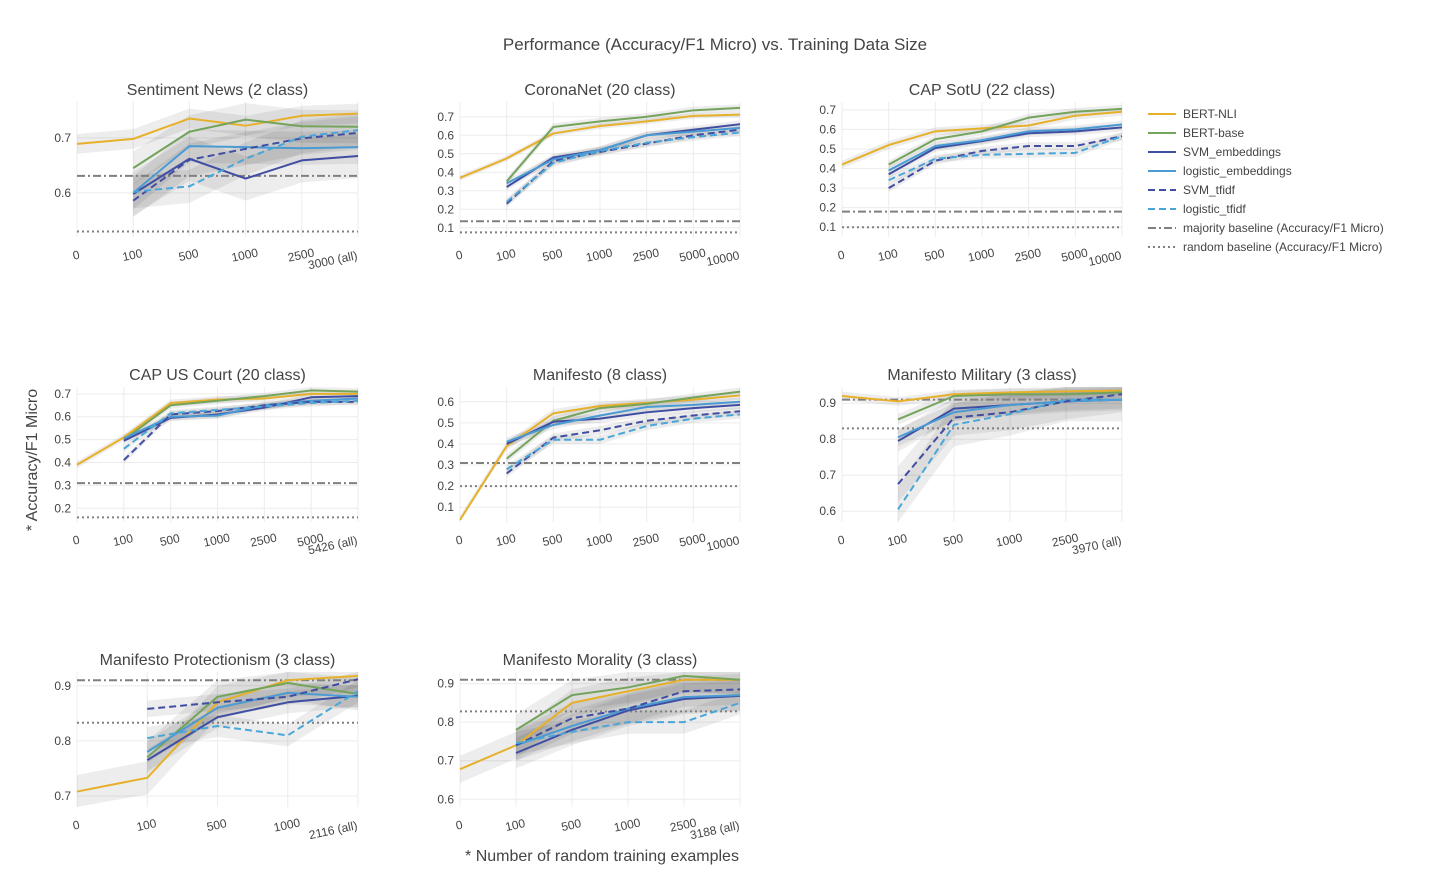 This screenshot has width=1431, height=892. Describe the element at coordinates (217, 375) in the screenshot. I see `subplot-title: CAP US Court (20 class)` at that location.